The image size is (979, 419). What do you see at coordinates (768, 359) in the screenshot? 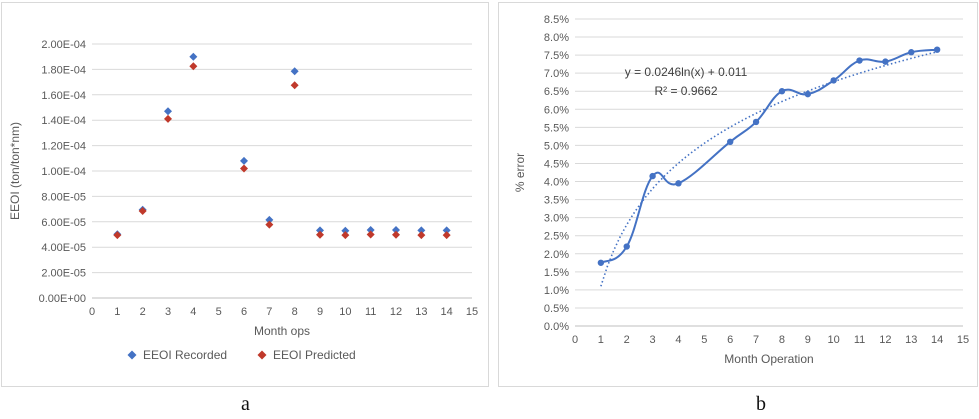
I see `x-axis-title: Month Operation` at bounding box center [768, 359].